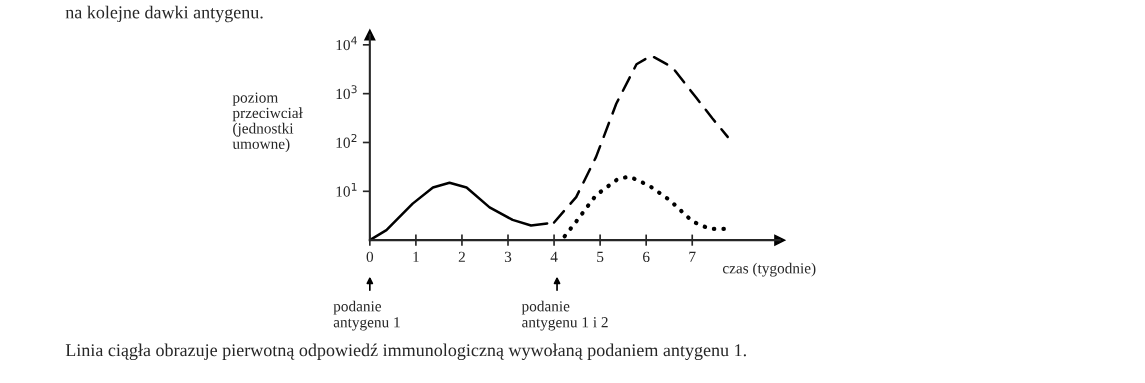 This screenshot has height=383, width=1145. What do you see at coordinates (461, 256) in the screenshot?
I see `x-tick-label: 2` at bounding box center [461, 256].